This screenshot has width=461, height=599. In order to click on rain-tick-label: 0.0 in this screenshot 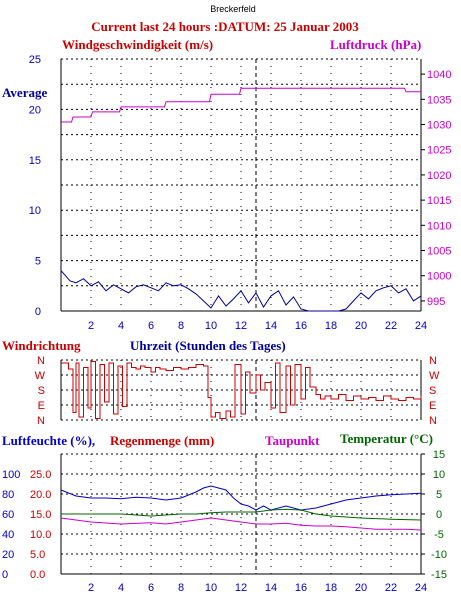, I will do `click(37, 575)`.